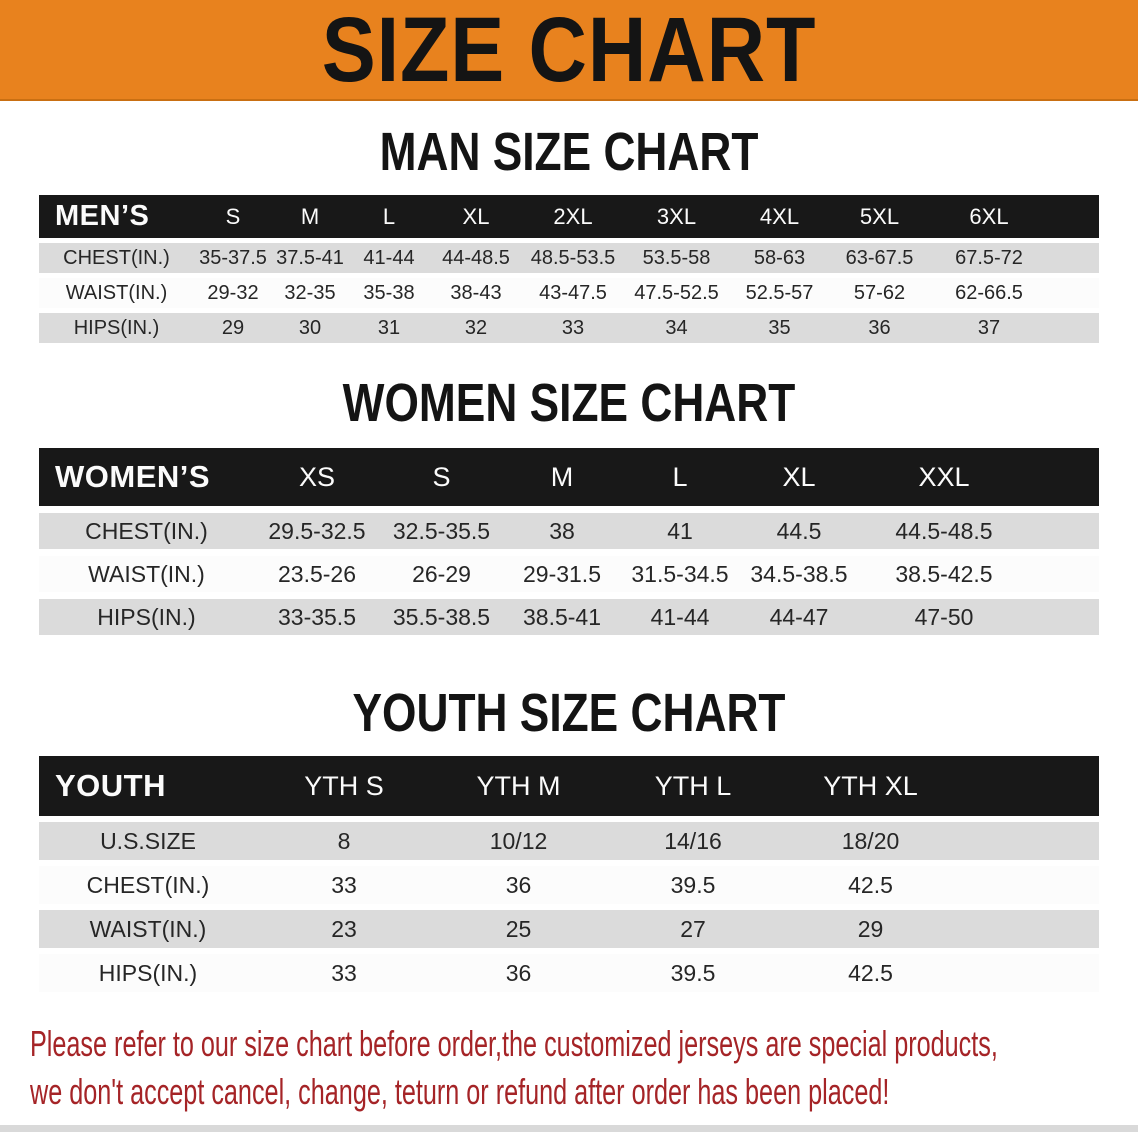  Describe the element at coordinates (476, 295) in the screenshot. I see `measurement-cell: 38-43` at that location.